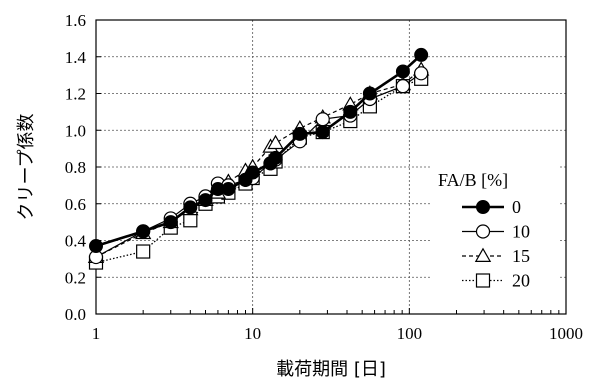  I want to click on x-tick-label: 10, so click(252, 333).